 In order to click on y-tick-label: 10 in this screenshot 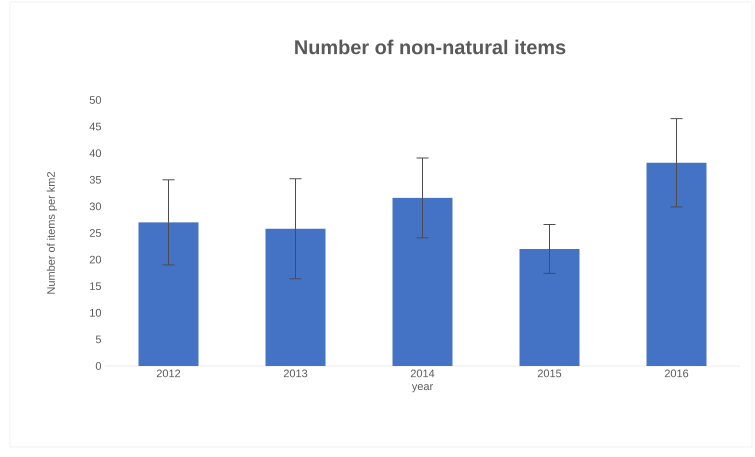, I will do `click(96, 312)`.